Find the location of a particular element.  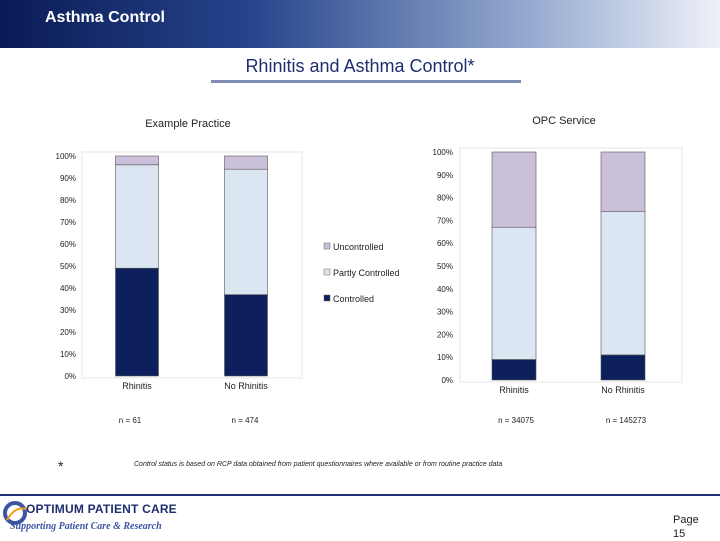

page-label: Page is located at coordinates (686, 520).